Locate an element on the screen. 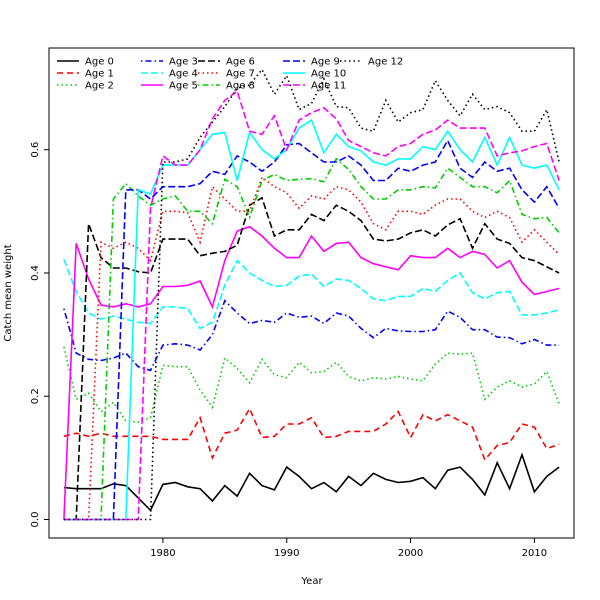 This screenshot has height=600, width=600. legend-label: Age 10 is located at coordinates (328, 74).